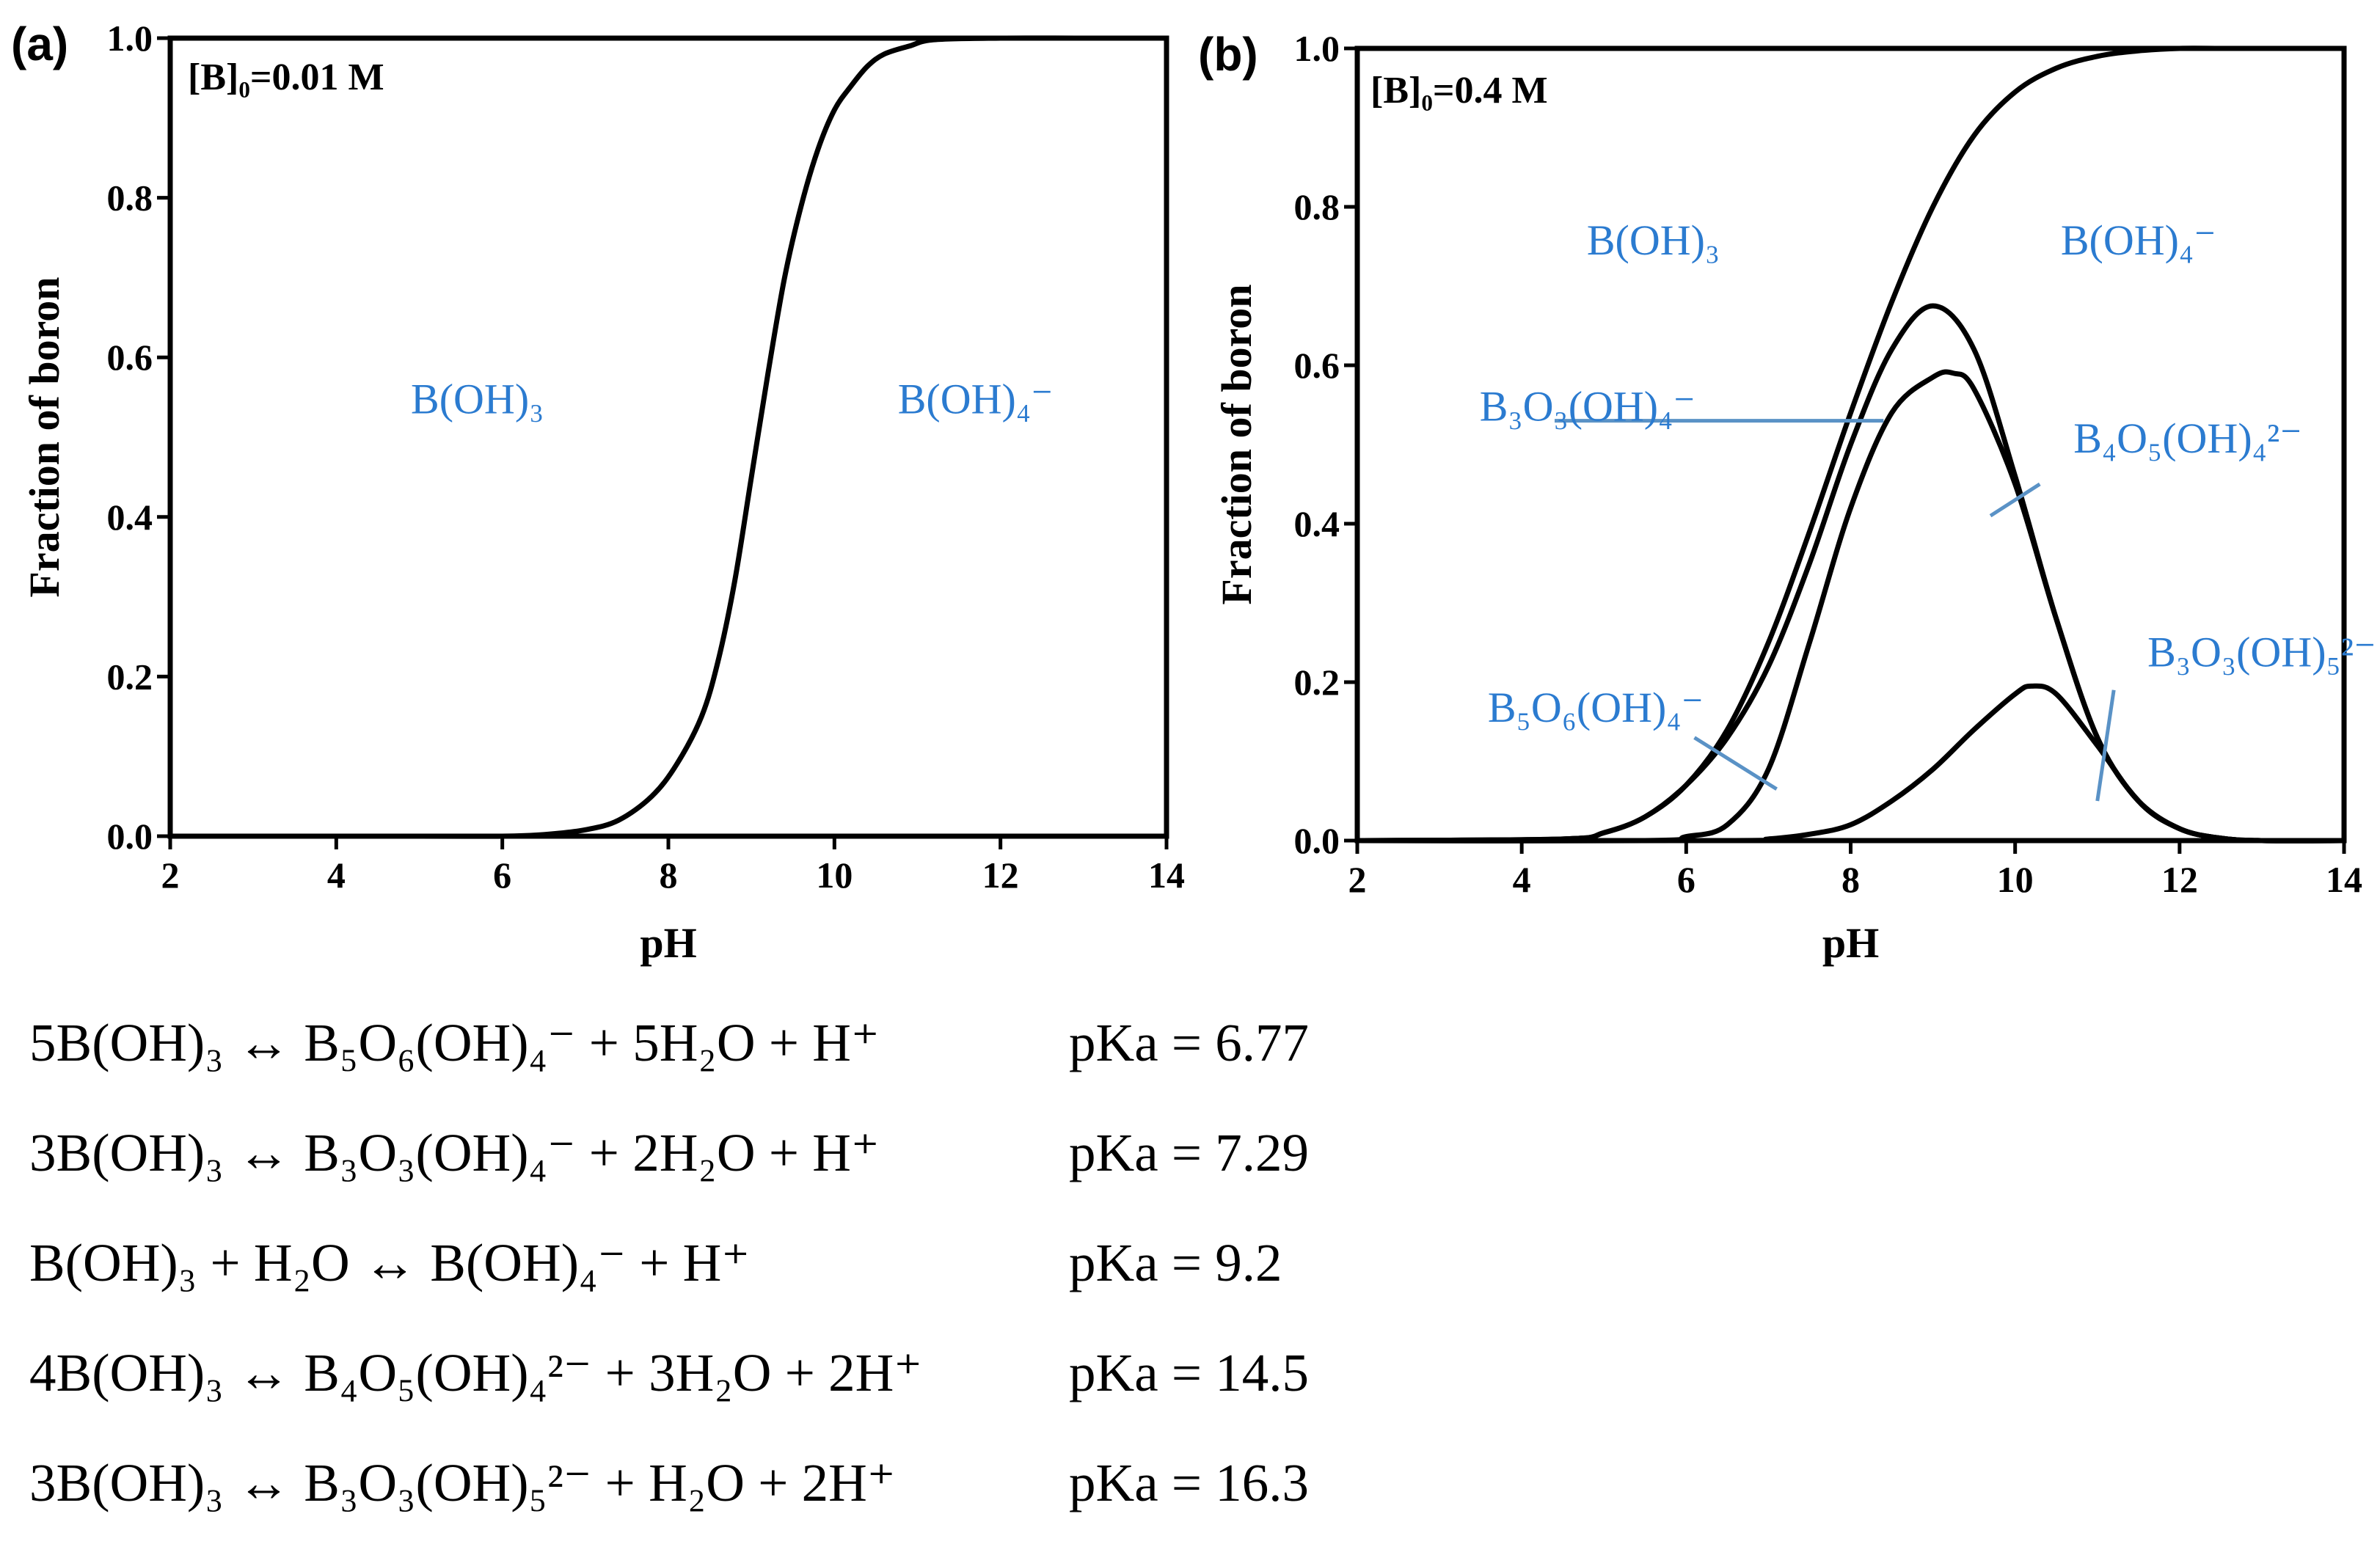 The image size is (2380, 1544). Describe the element at coordinates (455, 1152) in the screenshot. I see `reaction-text: 3B(OH)₃ ↔ B₃O₃(OH)₄⁻ + 2H₂O + H⁺` at that location.